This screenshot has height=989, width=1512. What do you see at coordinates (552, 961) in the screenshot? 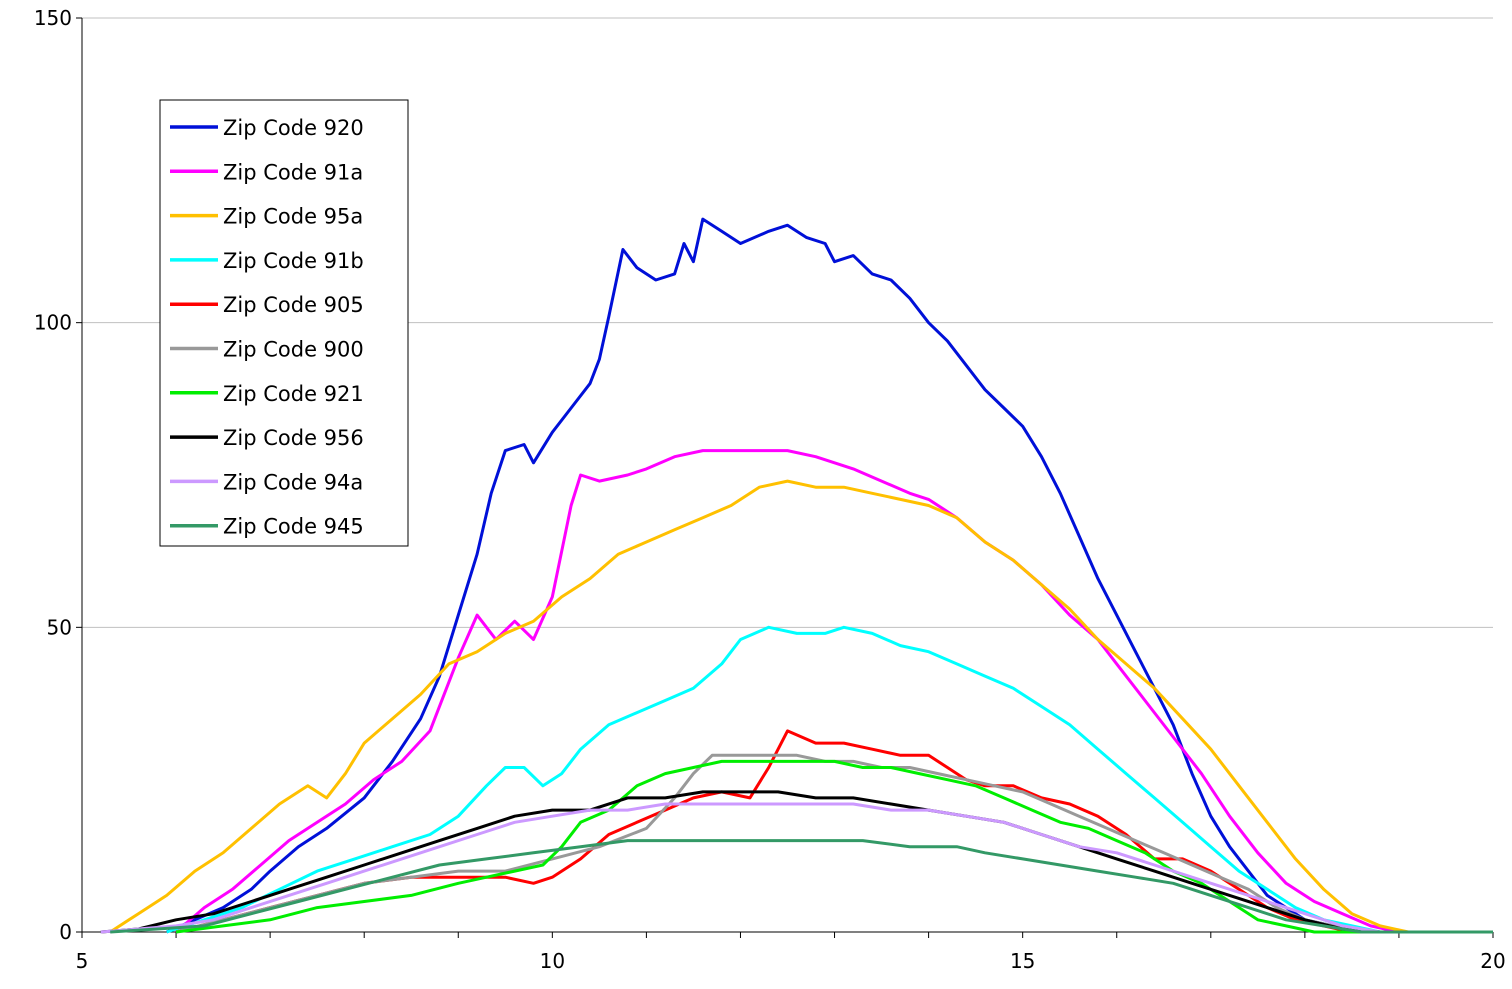
I see `x-tick-label-1: 10` at bounding box center [552, 961].